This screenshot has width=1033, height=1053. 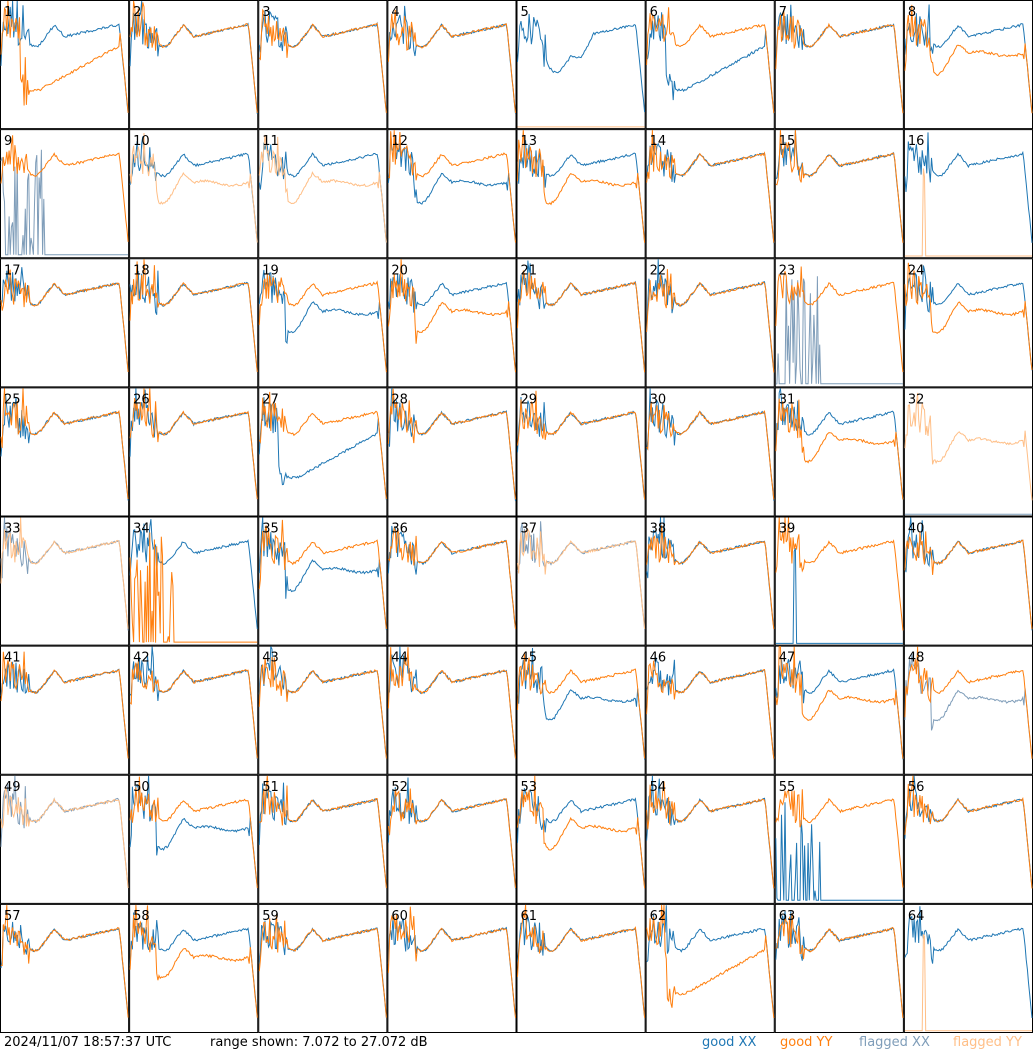 What do you see at coordinates (581, 839) in the screenshot?
I see `panel-53: 53` at bounding box center [581, 839].